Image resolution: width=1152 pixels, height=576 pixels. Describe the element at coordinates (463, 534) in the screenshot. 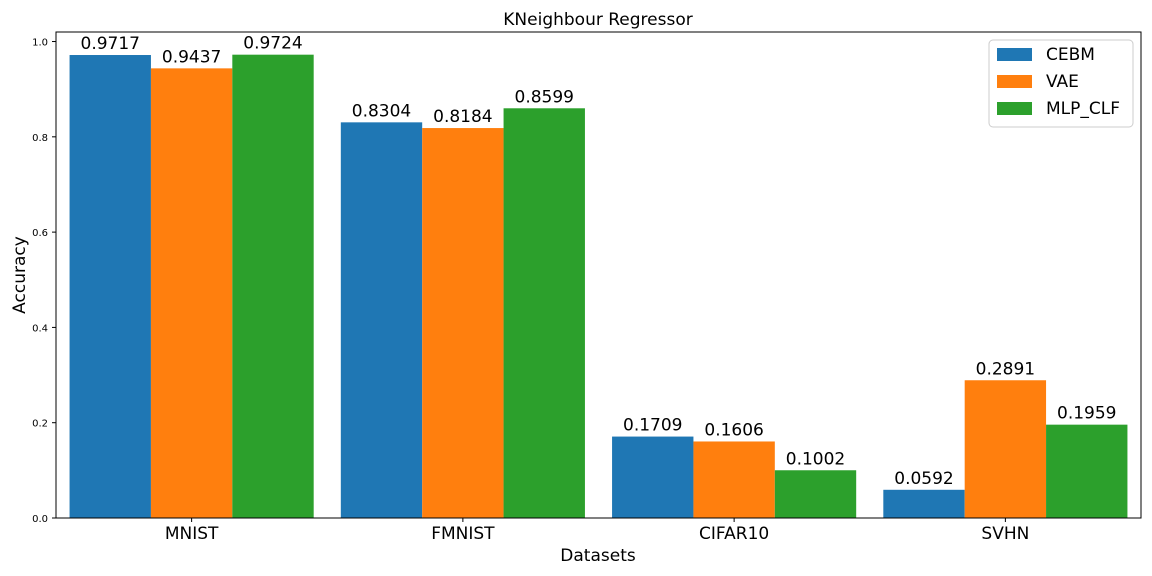

I see `x-tick-label: FMNIST` at that location.